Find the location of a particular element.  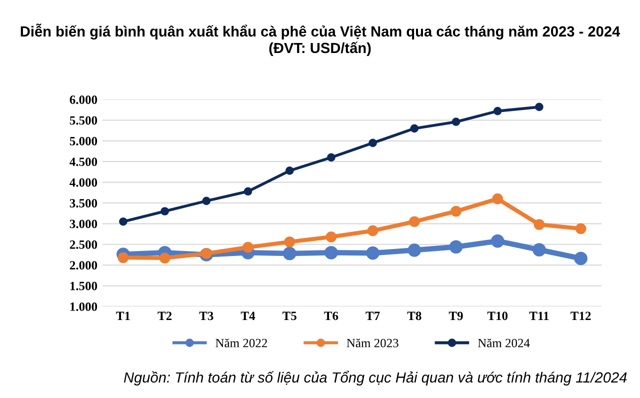

y-tick-label: 2.000 is located at coordinates (84, 265).